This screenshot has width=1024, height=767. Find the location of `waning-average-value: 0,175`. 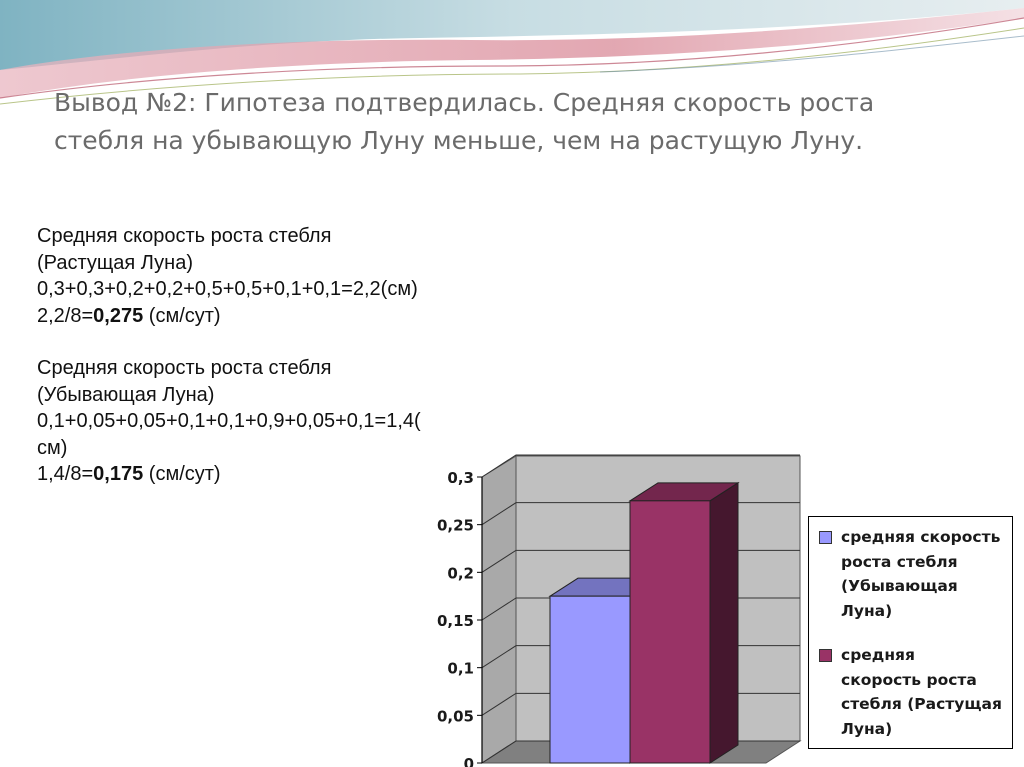

waning-average-value: 0,175 is located at coordinates (118, 474).